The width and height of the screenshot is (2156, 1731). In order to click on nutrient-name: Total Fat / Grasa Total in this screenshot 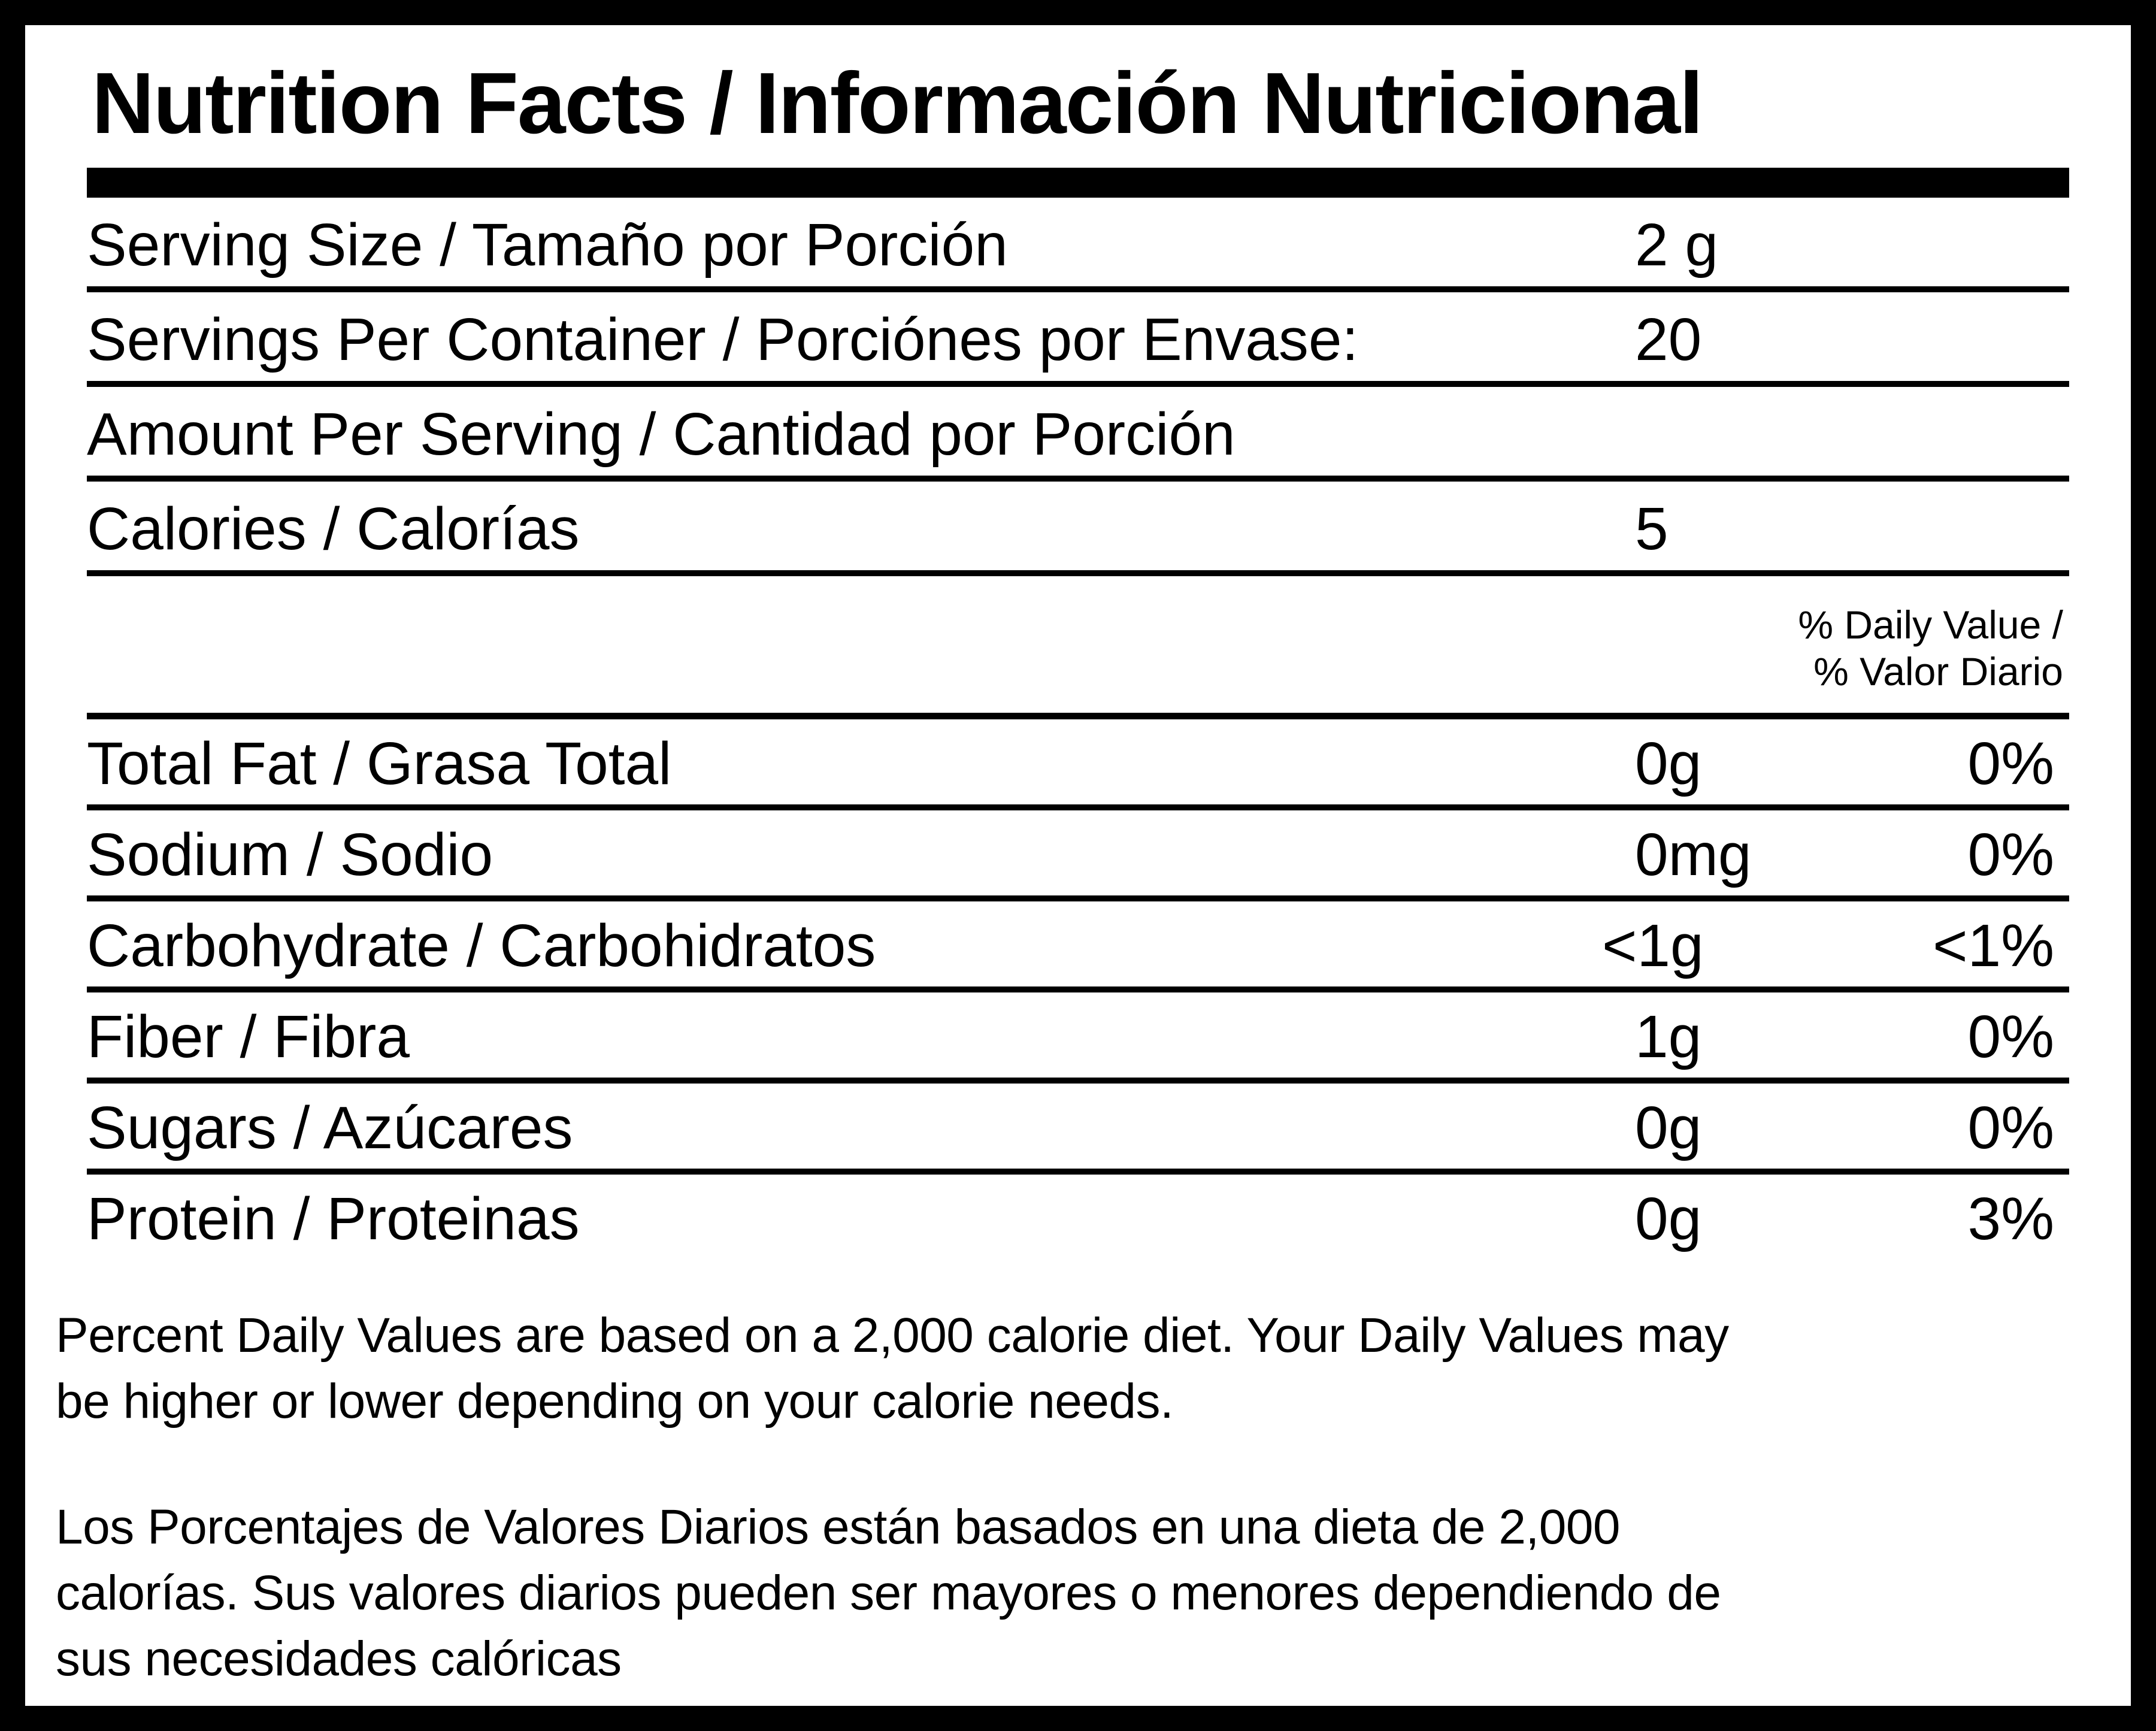, I will do `click(379, 763)`.